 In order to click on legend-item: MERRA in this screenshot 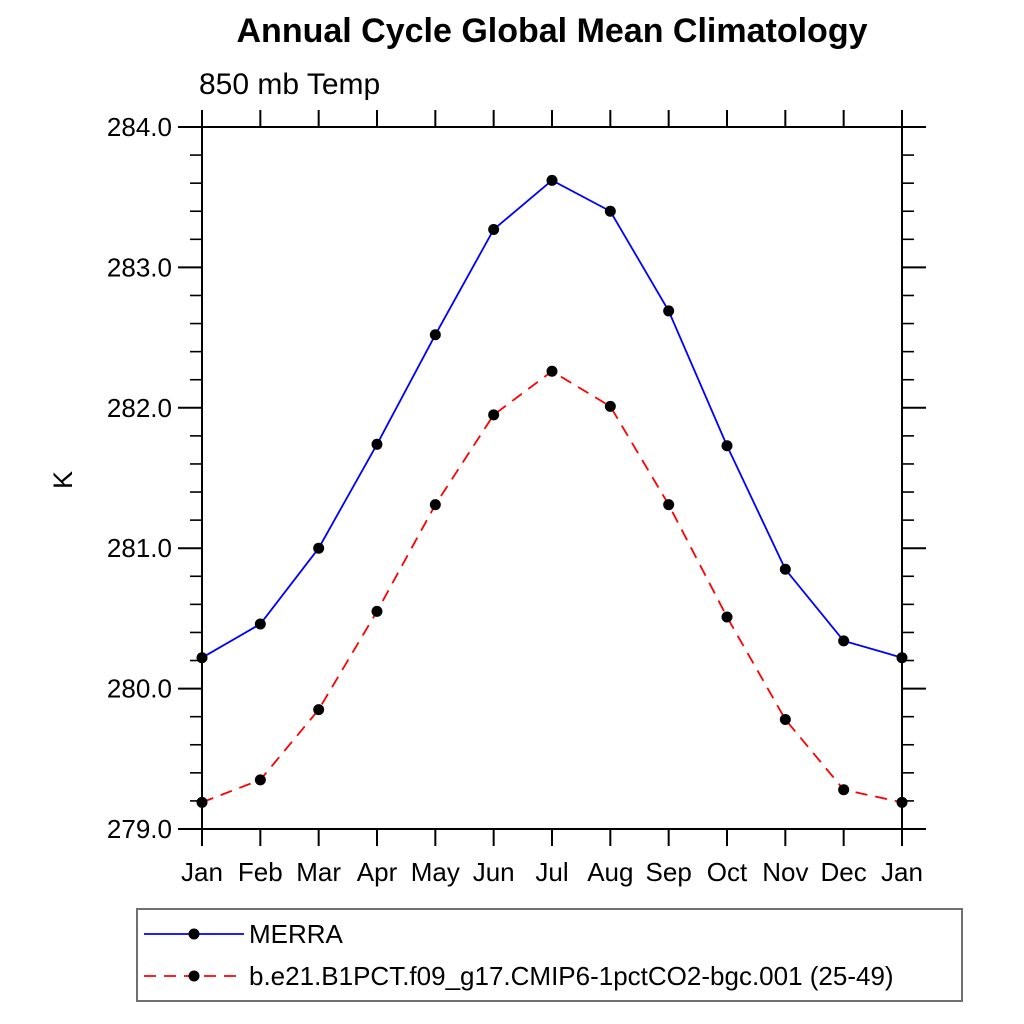, I will do `click(551, 934)`.